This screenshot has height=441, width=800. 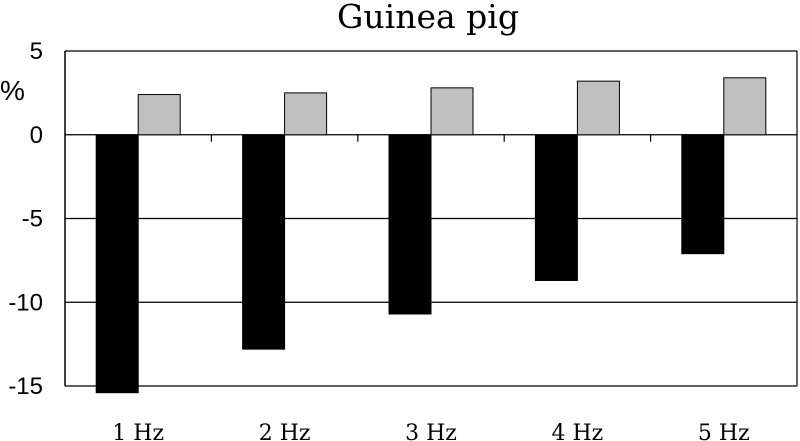 I want to click on y-tick-label: -10, so click(x=25, y=302).